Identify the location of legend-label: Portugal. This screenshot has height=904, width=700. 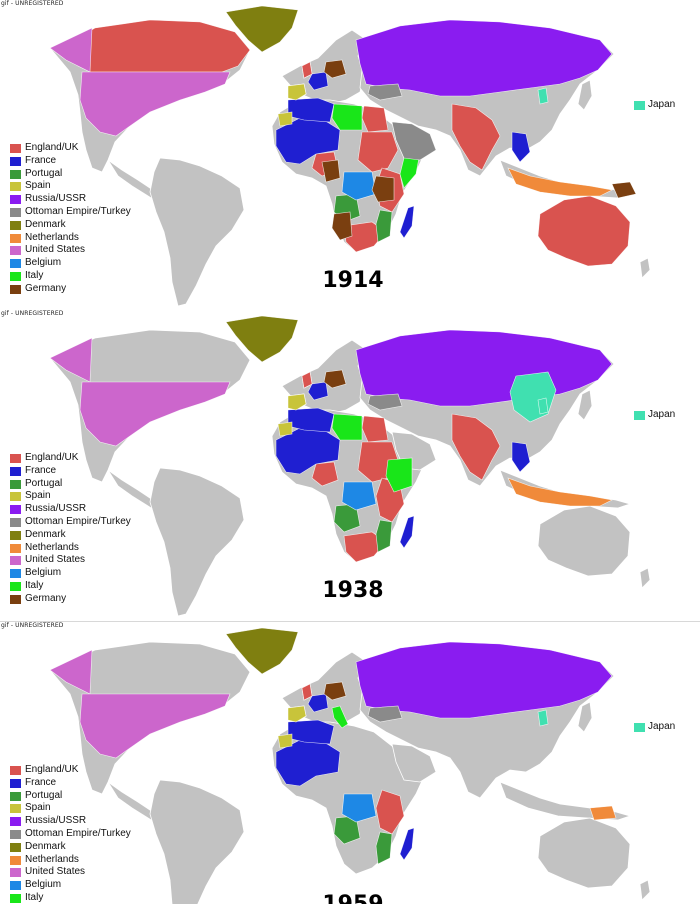
(44, 483).